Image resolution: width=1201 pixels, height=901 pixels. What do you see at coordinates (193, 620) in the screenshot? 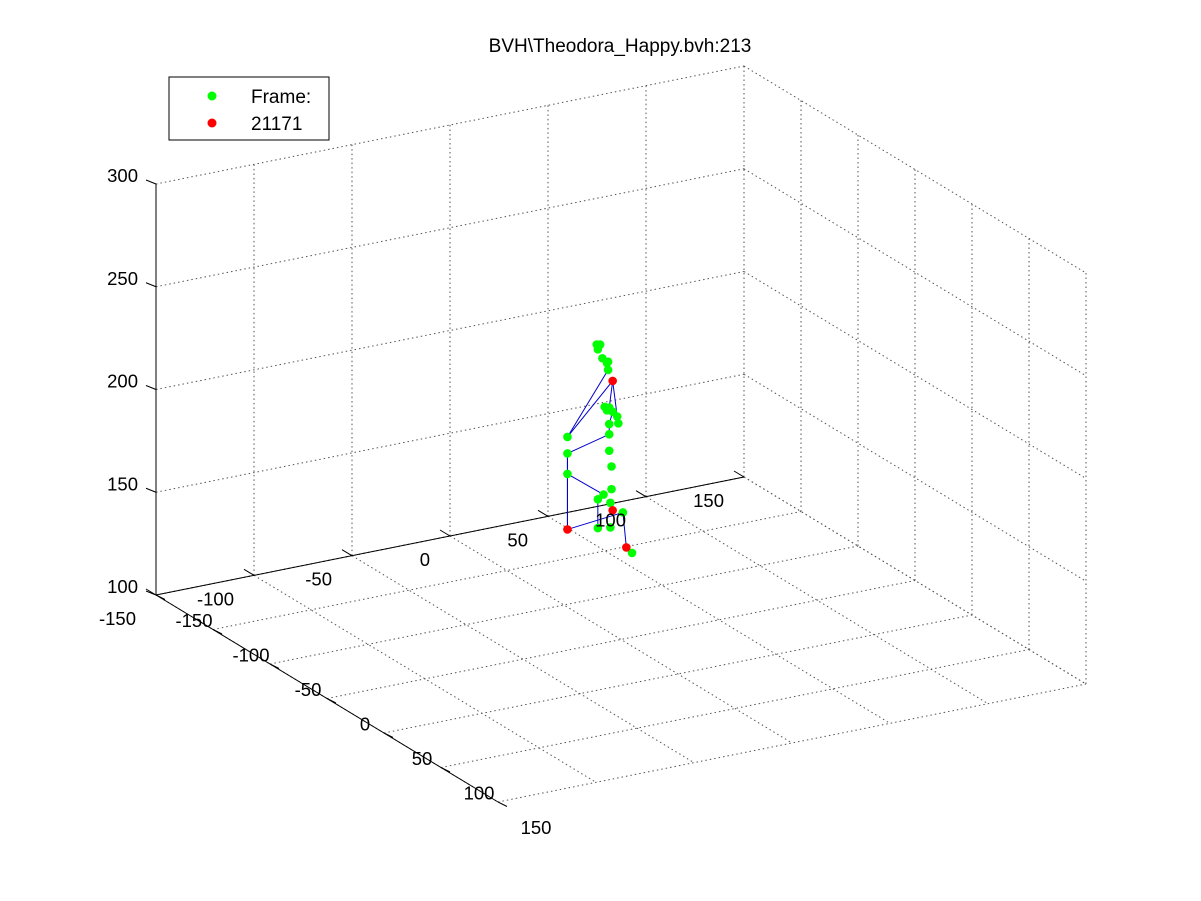
I see `x-tick-label: -150` at bounding box center [193, 620].